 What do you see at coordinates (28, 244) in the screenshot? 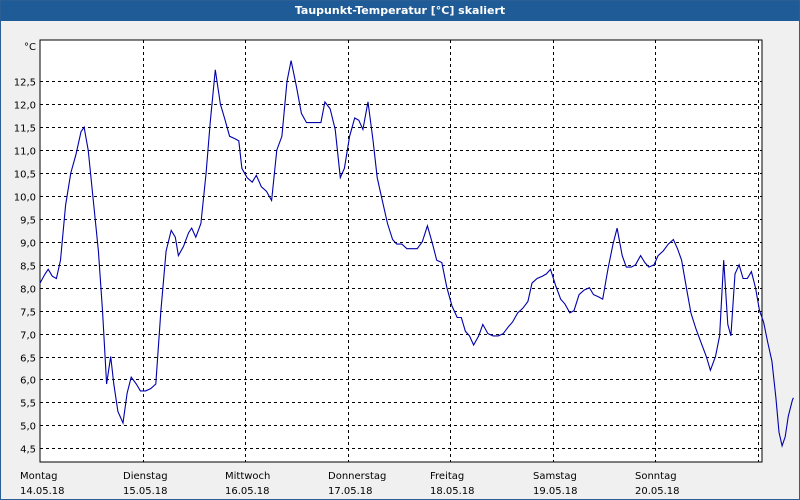
I see `y-tick-label: 9,0` at bounding box center [28, 244].